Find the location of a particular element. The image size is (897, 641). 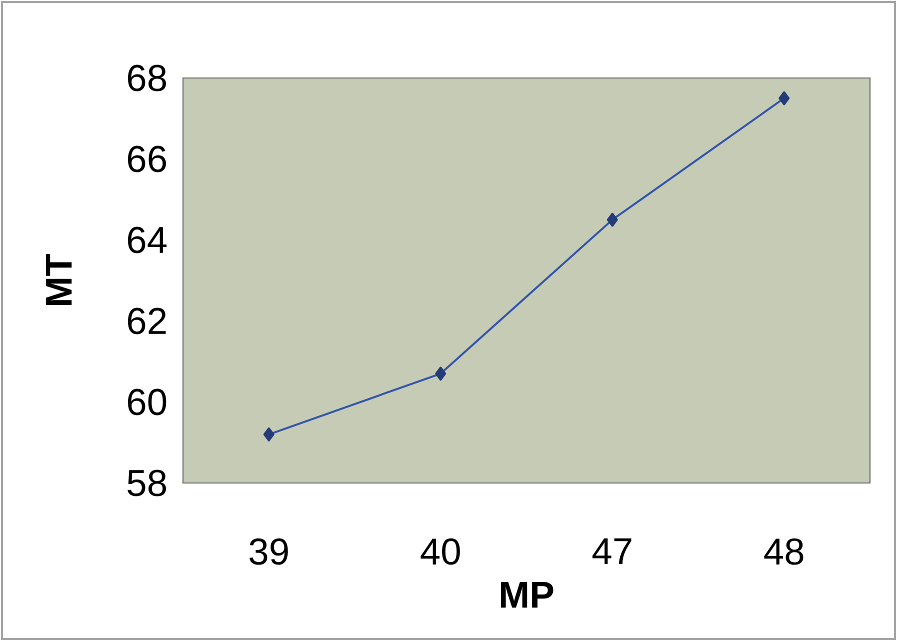

x-axis-title: MP is located at coordinates (527, 595).